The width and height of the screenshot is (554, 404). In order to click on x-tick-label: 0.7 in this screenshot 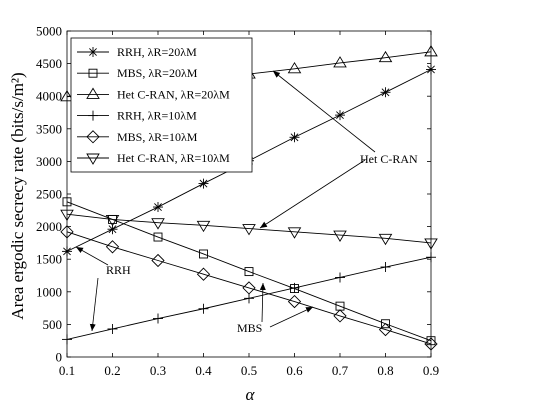, I will do `click(340, 370)`.